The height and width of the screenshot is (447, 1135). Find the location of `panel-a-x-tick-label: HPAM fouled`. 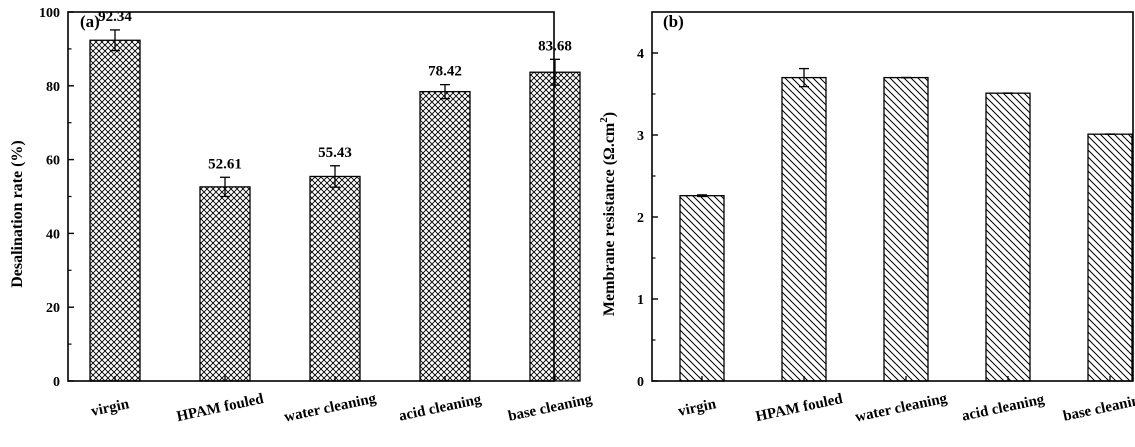

panel-a-x-tick-label: HPAM fouled is located at coordinates (220, 408).